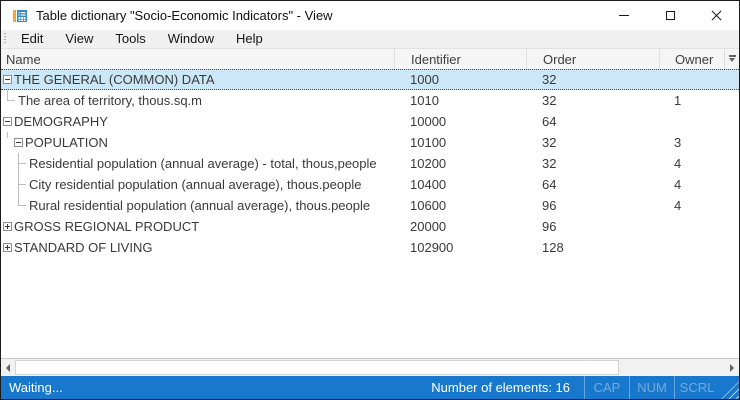 Image resolution: width=740 pixels, height=400 pixels. I want to click on row-identifier: 10200, so click(428, 163).